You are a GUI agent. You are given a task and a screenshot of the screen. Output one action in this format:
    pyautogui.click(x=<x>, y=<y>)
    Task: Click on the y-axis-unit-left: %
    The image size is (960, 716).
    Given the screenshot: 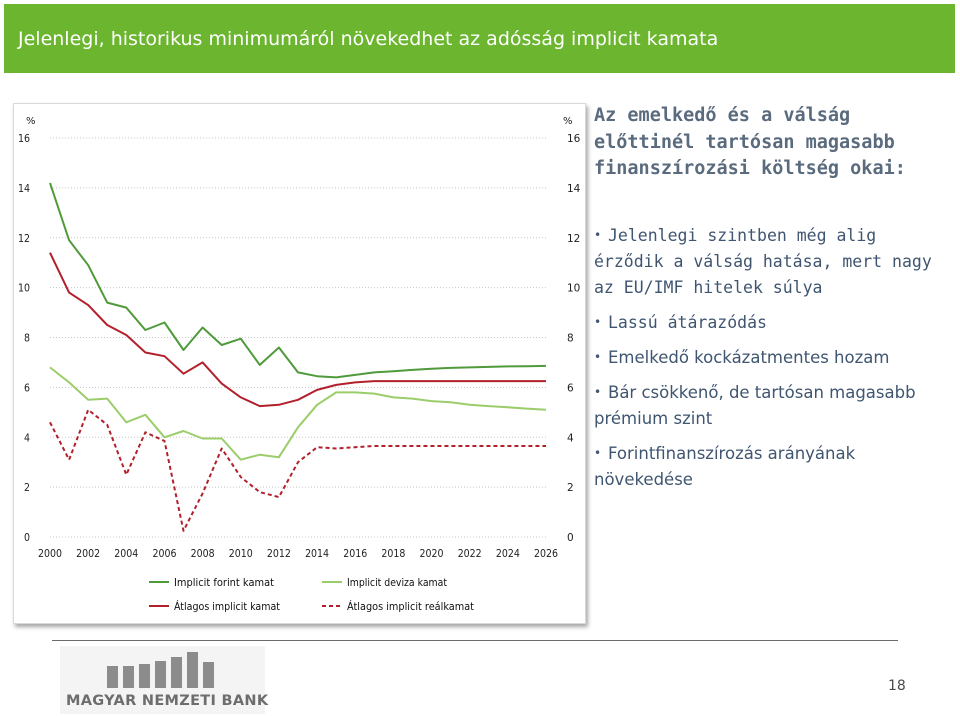 What is the action you would take?
    pyautogui.click(x=31, y=121)
    